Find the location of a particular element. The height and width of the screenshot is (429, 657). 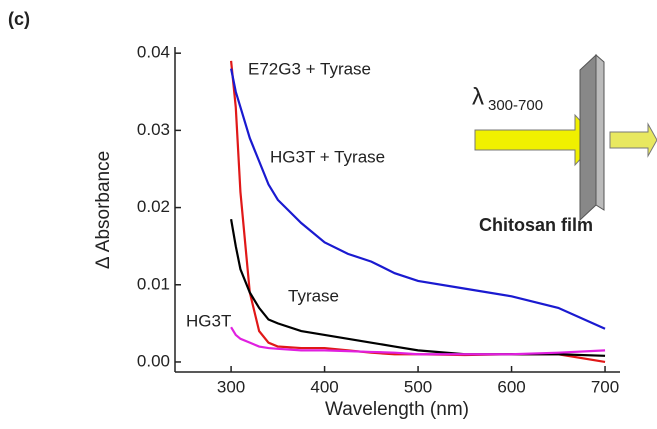

x-tick-label: 400 is located at coordinates (324, 386).